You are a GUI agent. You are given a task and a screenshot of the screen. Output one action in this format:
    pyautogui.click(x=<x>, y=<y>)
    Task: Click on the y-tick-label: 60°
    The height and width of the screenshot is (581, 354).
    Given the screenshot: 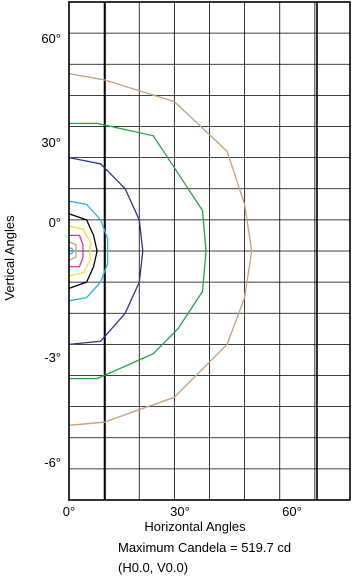 What is the action you would take?
    pyautogui.click(x=51, y=38)
    